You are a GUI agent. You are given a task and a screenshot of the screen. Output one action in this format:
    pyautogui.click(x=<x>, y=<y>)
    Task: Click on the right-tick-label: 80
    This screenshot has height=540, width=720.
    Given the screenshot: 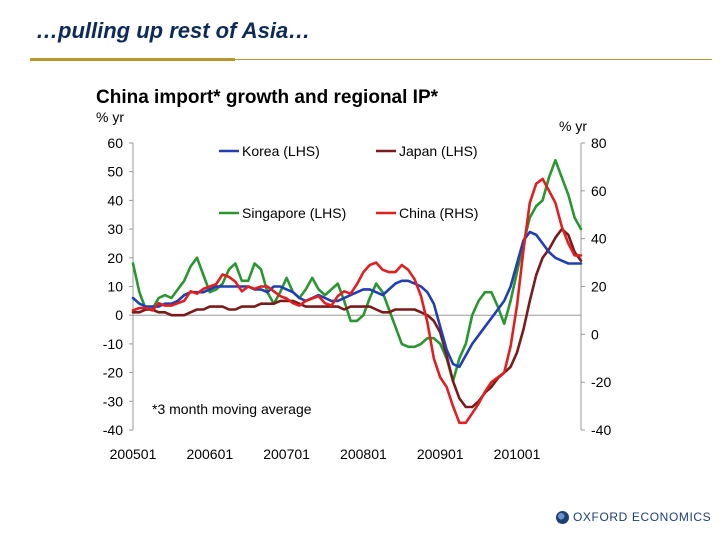 What is the action you would take?
    pyautogui.click(x=599, y=143)
    